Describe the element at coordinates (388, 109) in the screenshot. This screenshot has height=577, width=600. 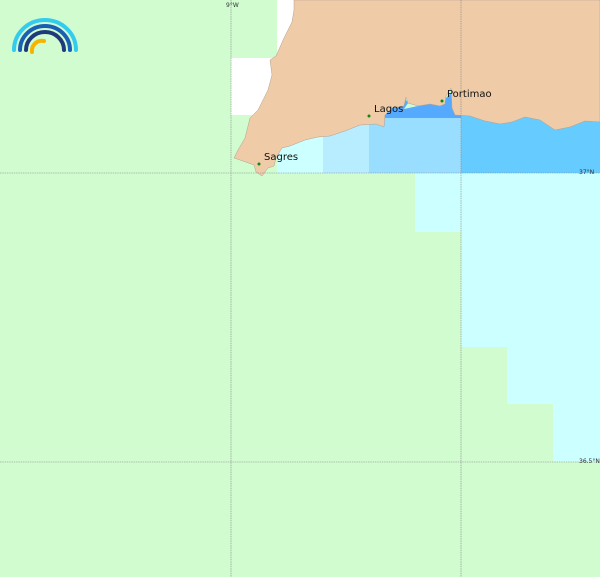
I see `place-label-lagos: Lagos` at that location.